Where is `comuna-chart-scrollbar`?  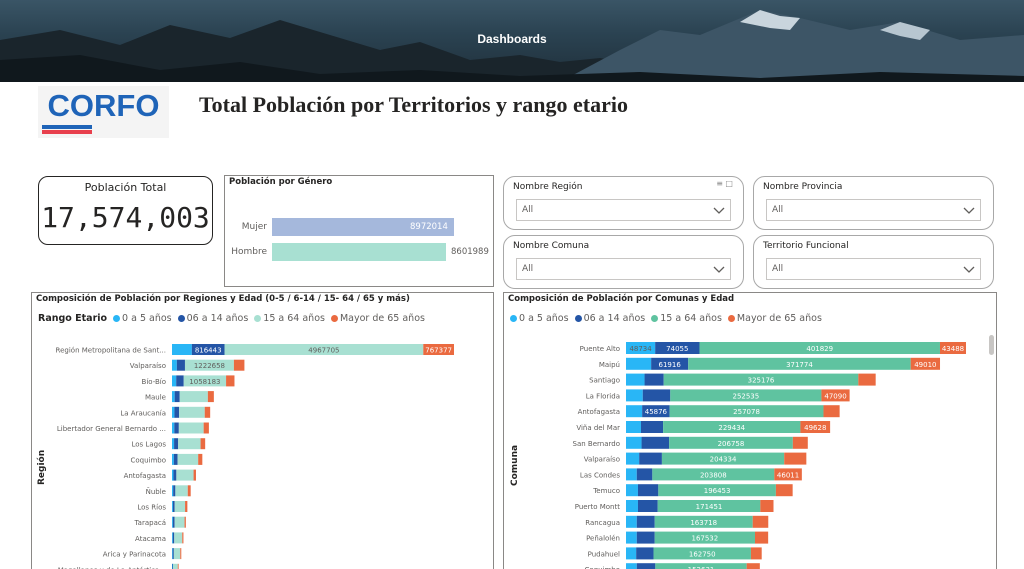 comuna-chart-scrollbar is located at coordinates (991, 345).